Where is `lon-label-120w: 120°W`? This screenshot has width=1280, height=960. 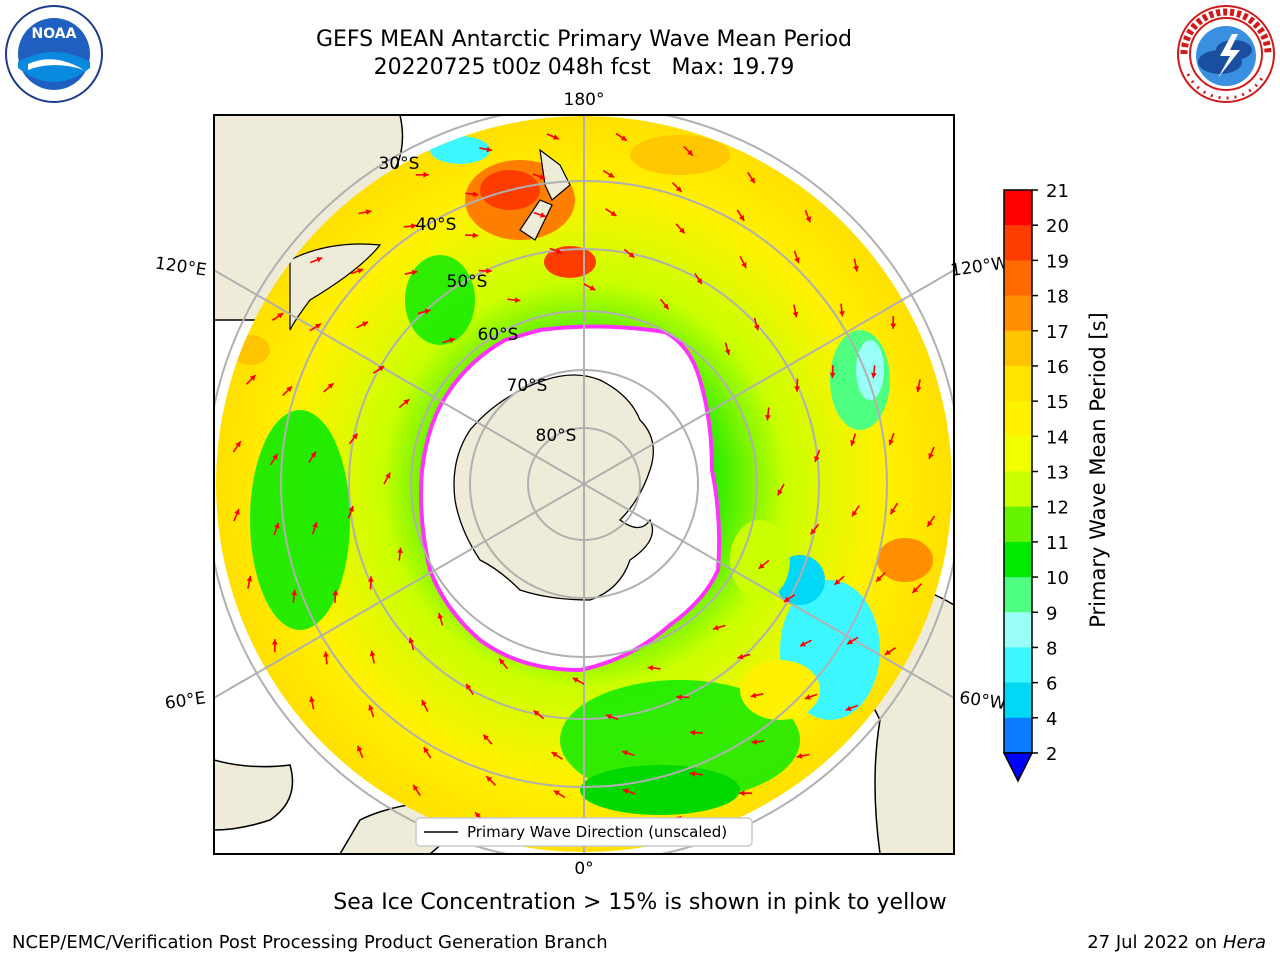
lon-label-120w: 120°W is located at coordinates (979, 267).